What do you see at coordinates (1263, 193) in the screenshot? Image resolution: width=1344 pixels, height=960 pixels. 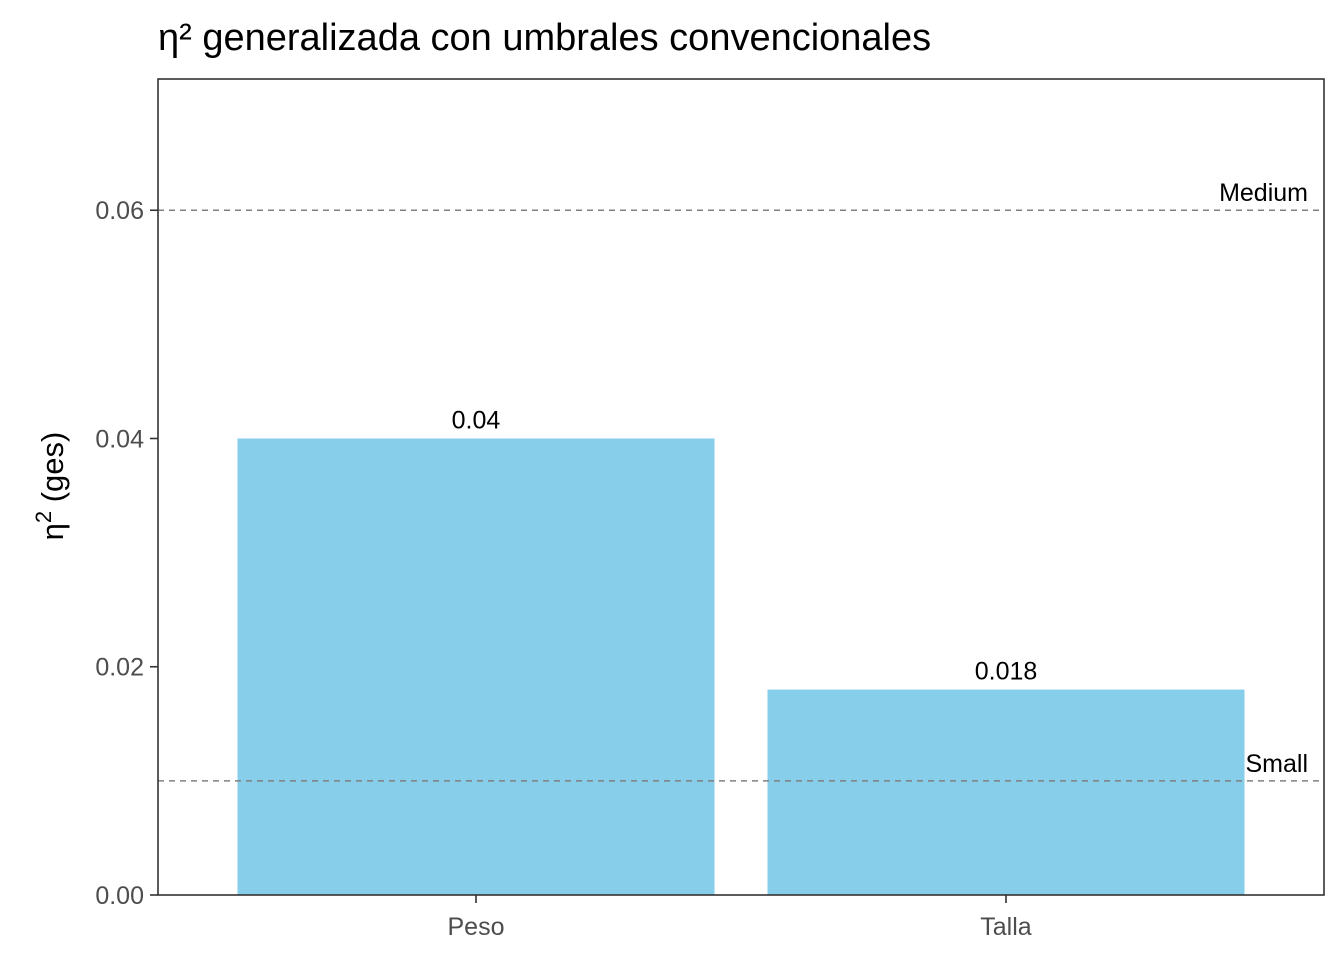 I see `reference-label-medium: Medium` at bounding box center [1263, 193].